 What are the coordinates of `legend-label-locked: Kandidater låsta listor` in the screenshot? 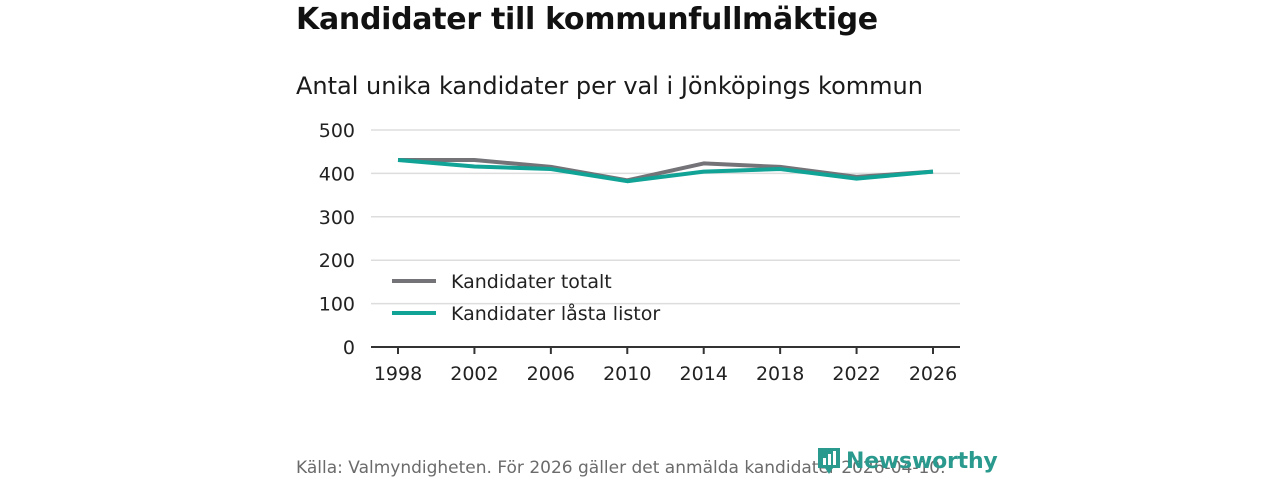 It's located at (555, 313).